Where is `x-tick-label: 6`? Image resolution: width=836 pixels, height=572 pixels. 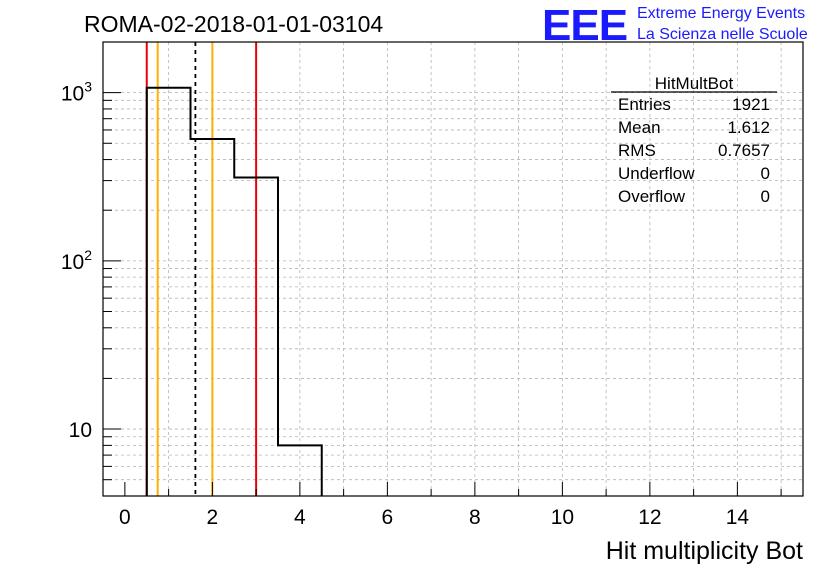 x-tick-label: 6 is located at coordinates (388, 517).